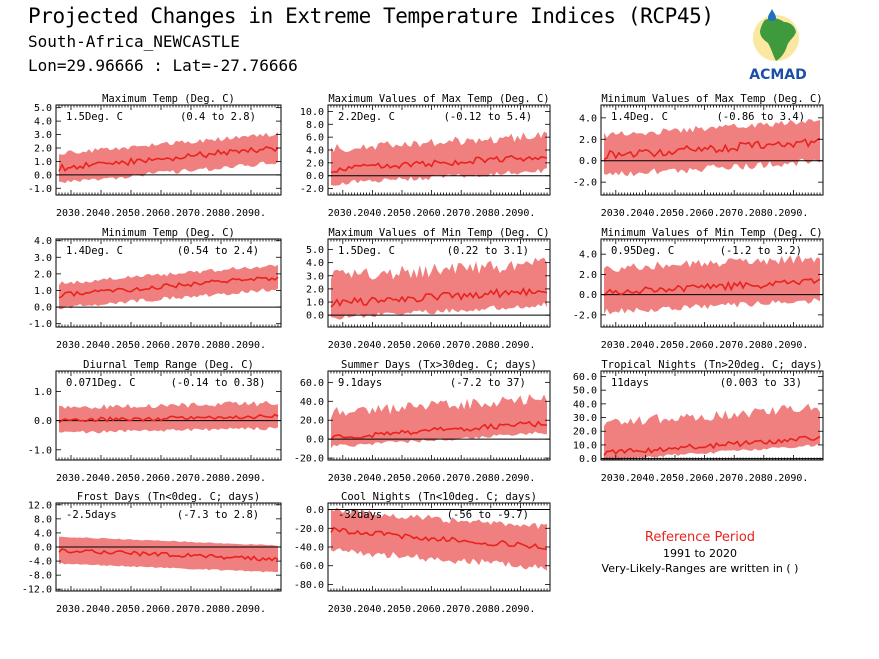 This screenshot has height=659, width=879. I want to click on y-tick-label: -60.0, so click(309, 566).